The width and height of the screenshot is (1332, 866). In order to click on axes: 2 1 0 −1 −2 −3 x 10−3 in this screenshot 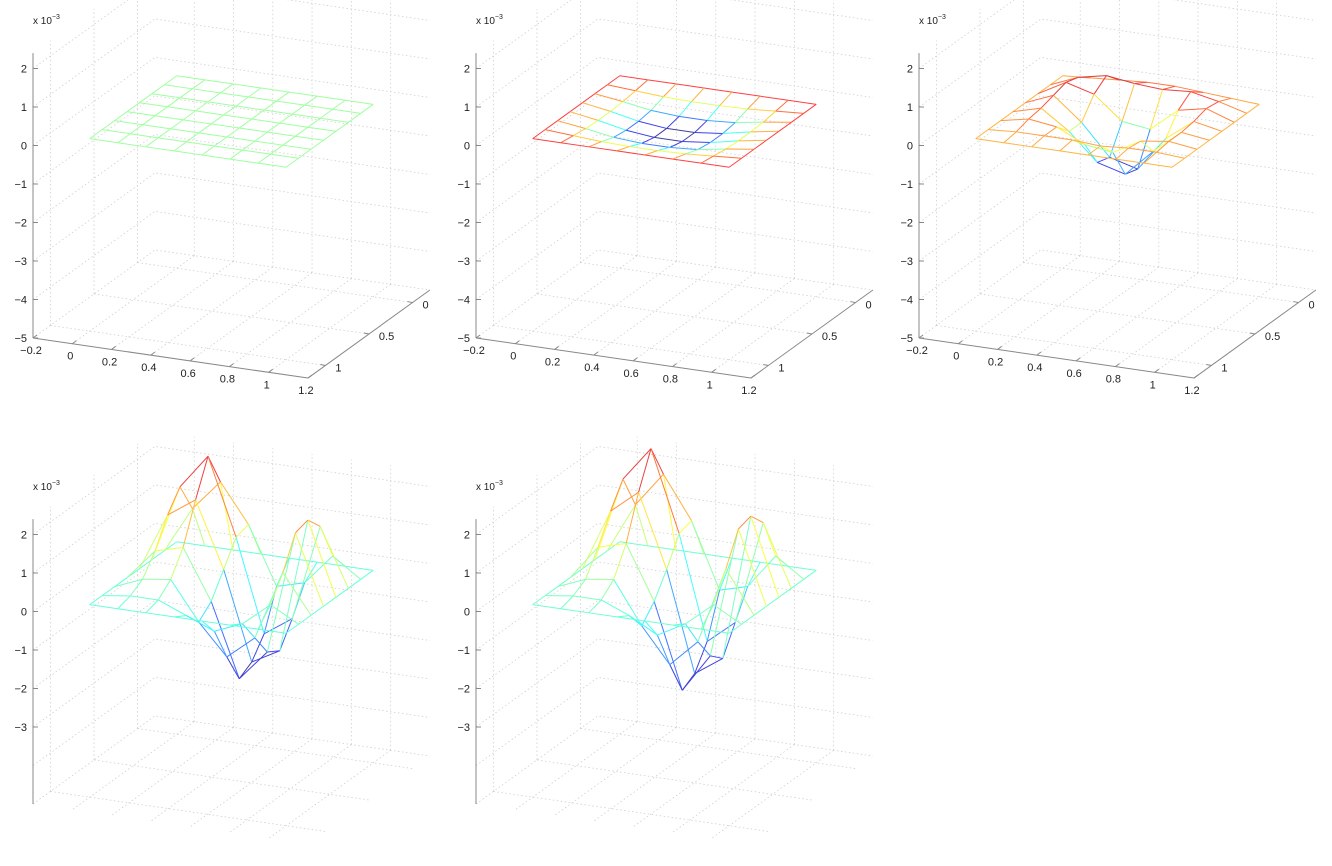, I will do `click(480, 642)`.